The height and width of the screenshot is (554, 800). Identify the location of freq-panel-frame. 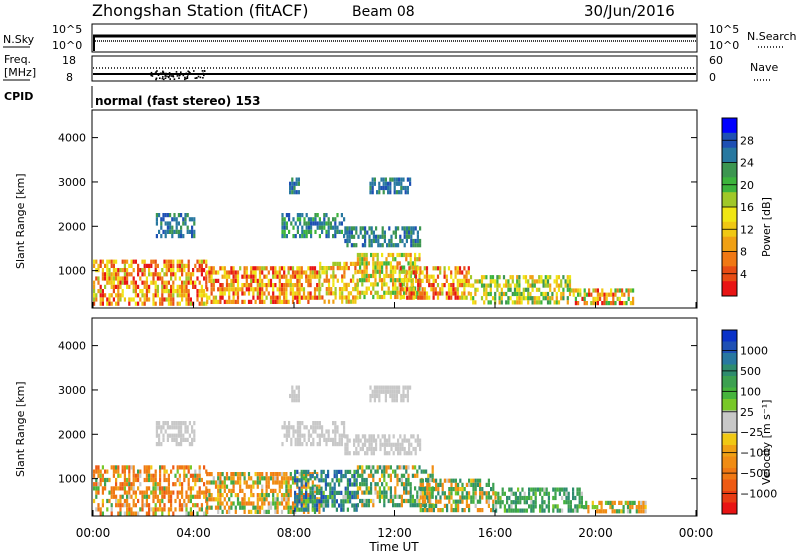
(394, 68).